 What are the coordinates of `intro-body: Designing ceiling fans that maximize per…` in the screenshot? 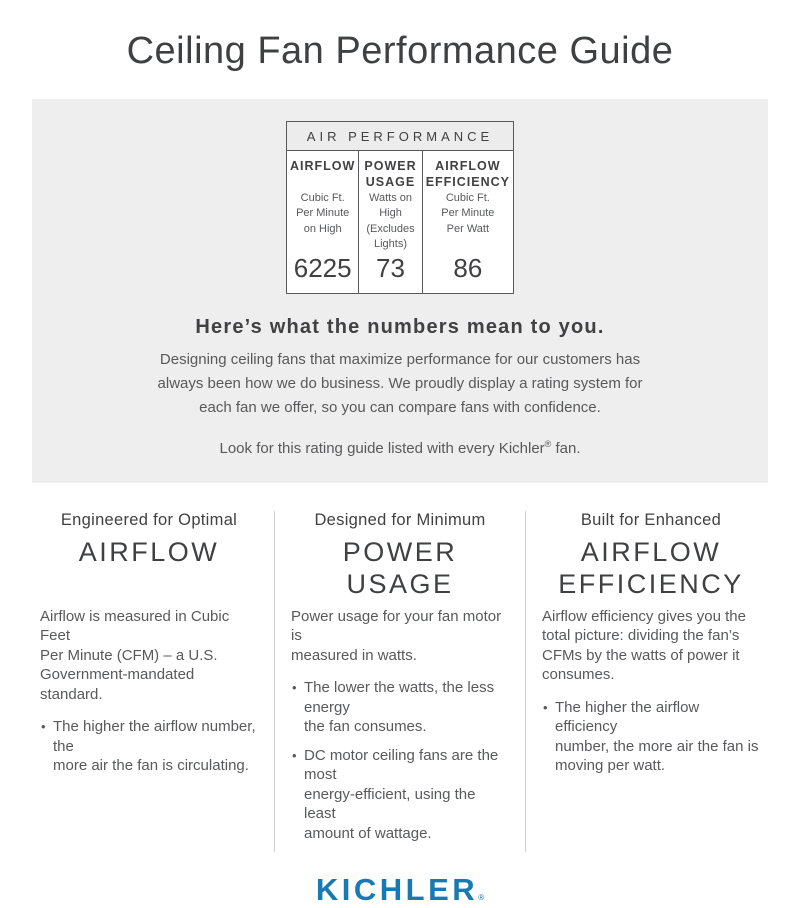 It's located at (400, 383).